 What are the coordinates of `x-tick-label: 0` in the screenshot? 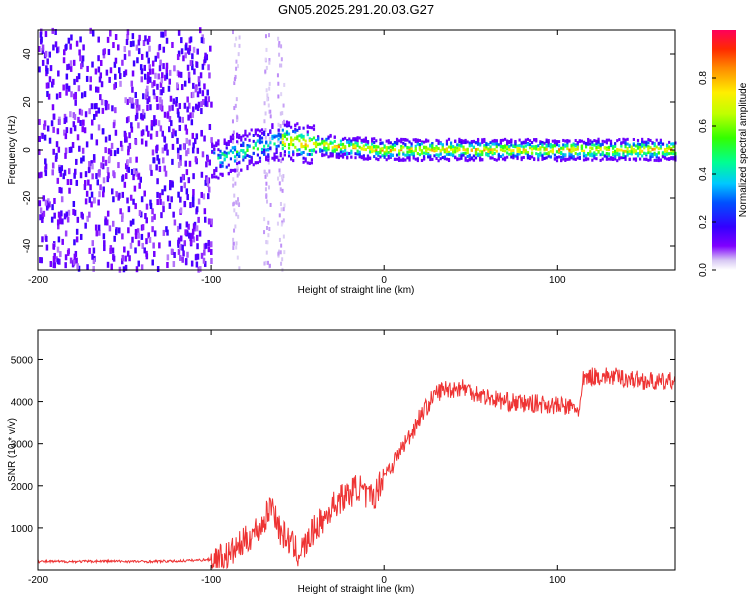 It's located at (384, 580).